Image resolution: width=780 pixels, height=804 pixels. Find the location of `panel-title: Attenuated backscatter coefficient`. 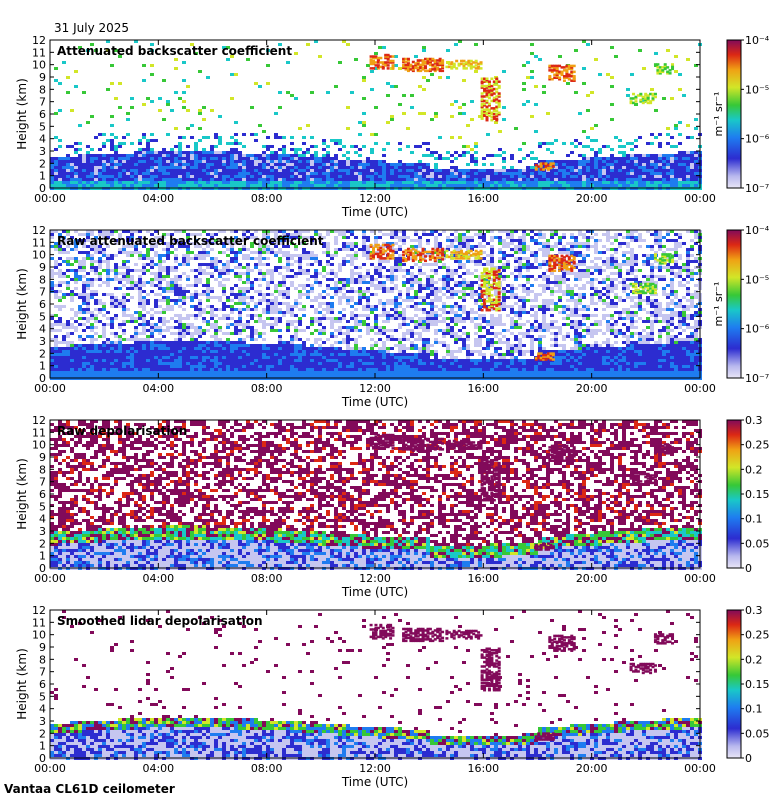

panel-title: Attenuated backscatter coefficient is located at coordinates (174, 51).